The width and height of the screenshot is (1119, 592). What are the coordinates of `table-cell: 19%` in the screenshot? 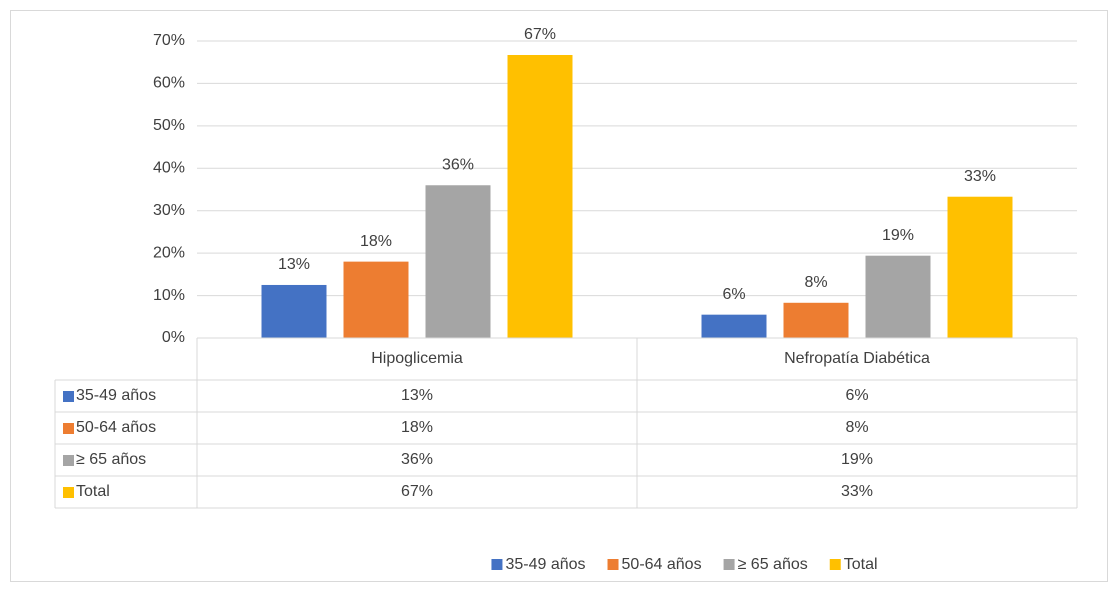 It's located at (857, 459).